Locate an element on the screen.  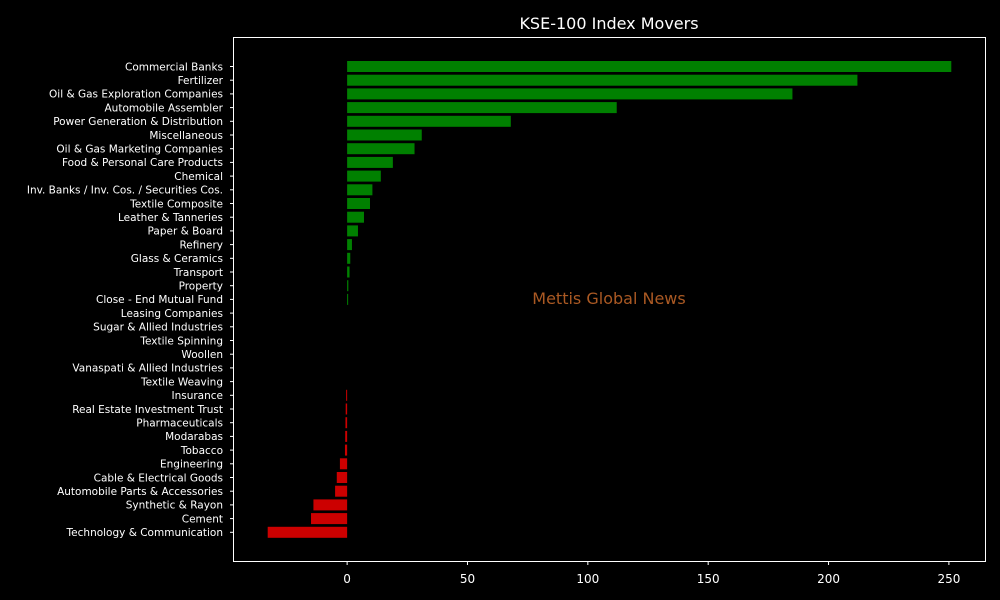
category-label: Vanaspati & Allied Industries is located at coordinates (147, 369).